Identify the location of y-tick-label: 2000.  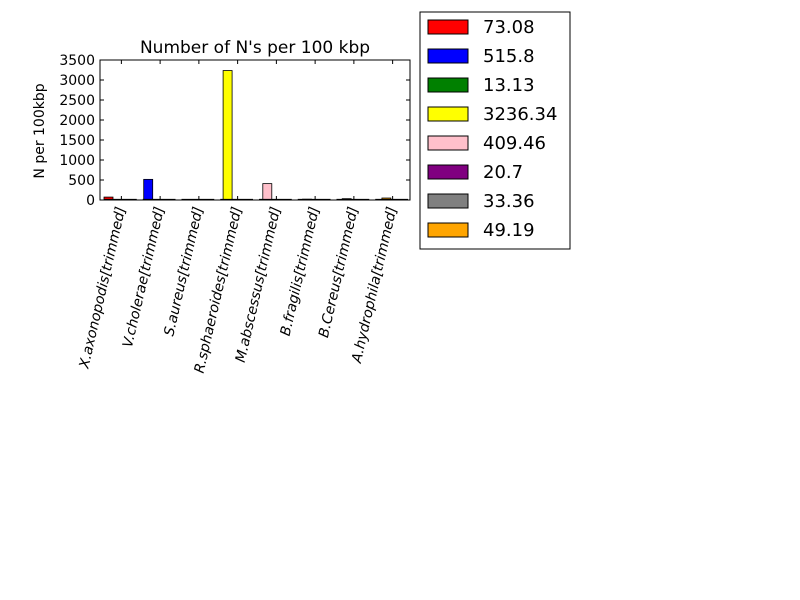
(77, 121).